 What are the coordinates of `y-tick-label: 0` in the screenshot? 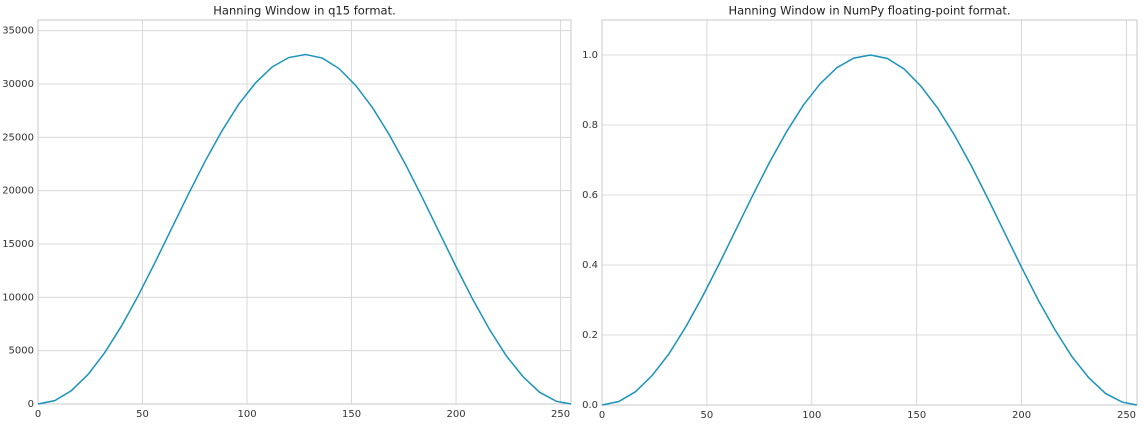 It's located at (31, 404).